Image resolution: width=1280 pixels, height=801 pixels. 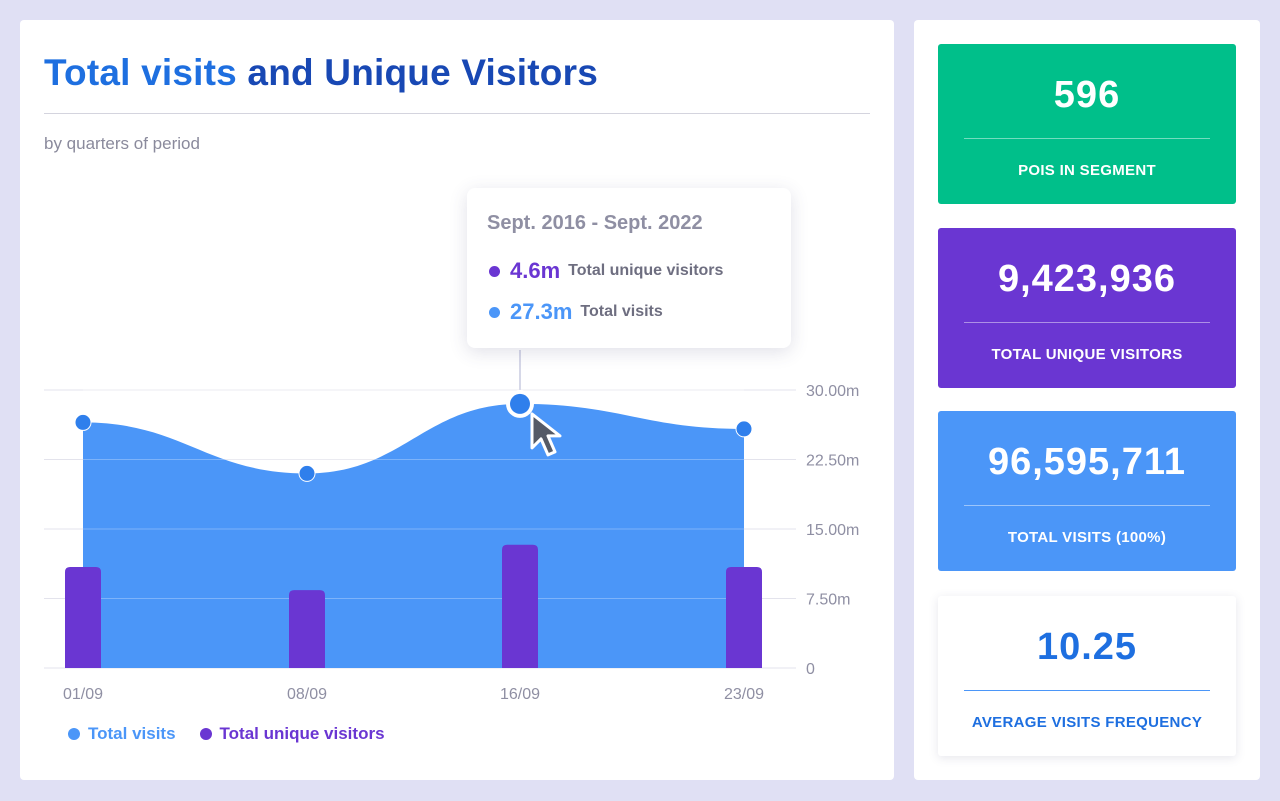 I want to click on tooltip-visits-dot, so click(x=494, y=312).